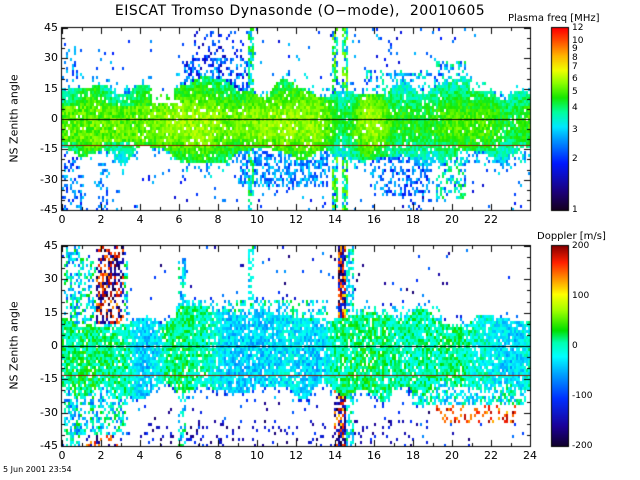  I want to click on doppler-colorbar-title: Doppler [m/s], so click(571, 236).